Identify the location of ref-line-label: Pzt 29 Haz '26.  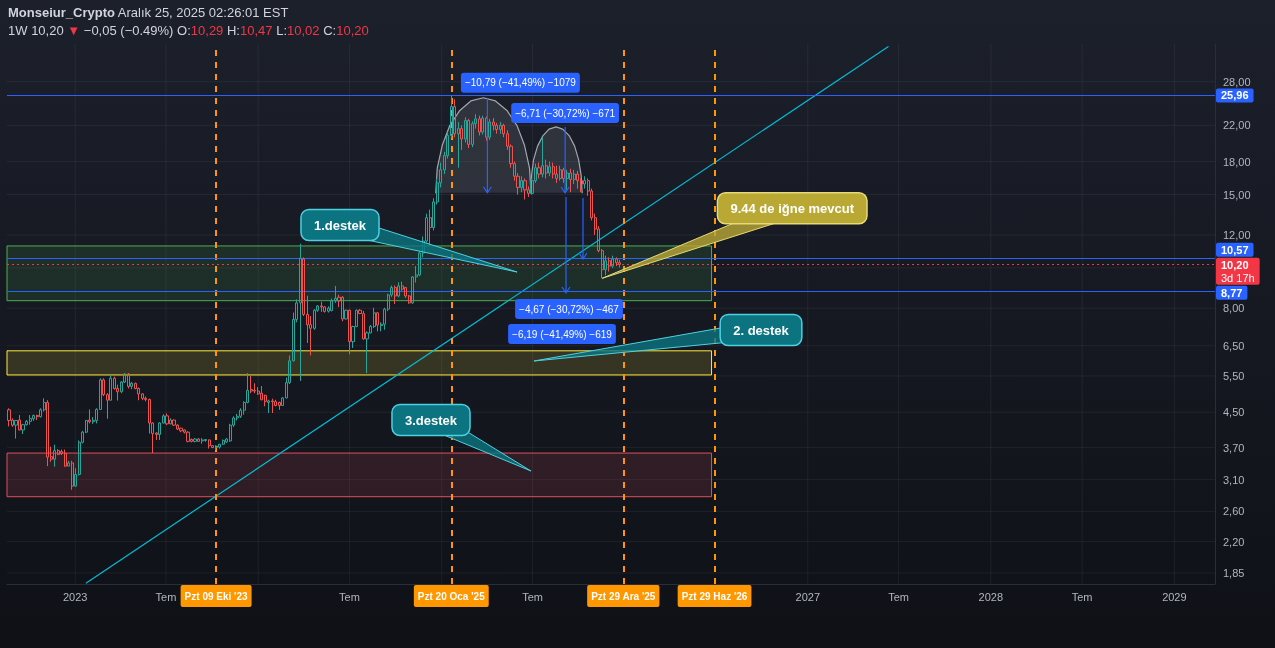
(714, 596).